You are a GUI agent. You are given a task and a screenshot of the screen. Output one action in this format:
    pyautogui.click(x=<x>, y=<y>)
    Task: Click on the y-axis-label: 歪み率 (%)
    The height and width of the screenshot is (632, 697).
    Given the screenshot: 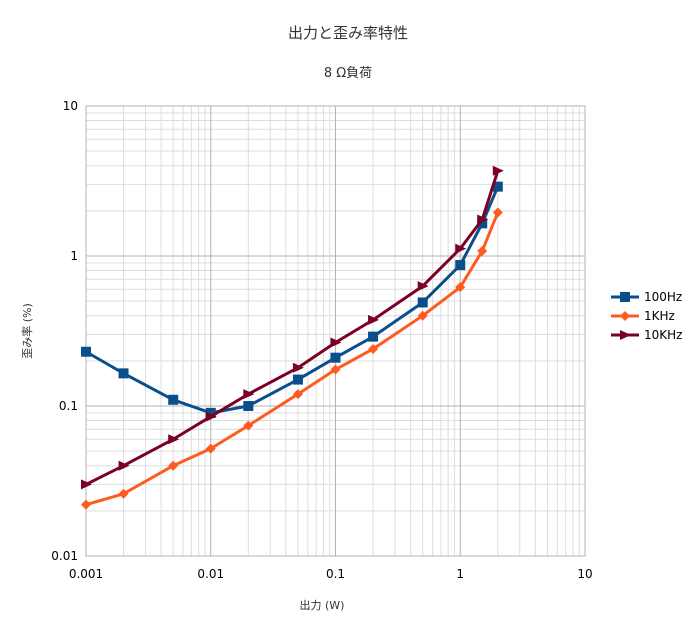 What is the action you would take?
    pyautogui.click(x=27, y=331)
    